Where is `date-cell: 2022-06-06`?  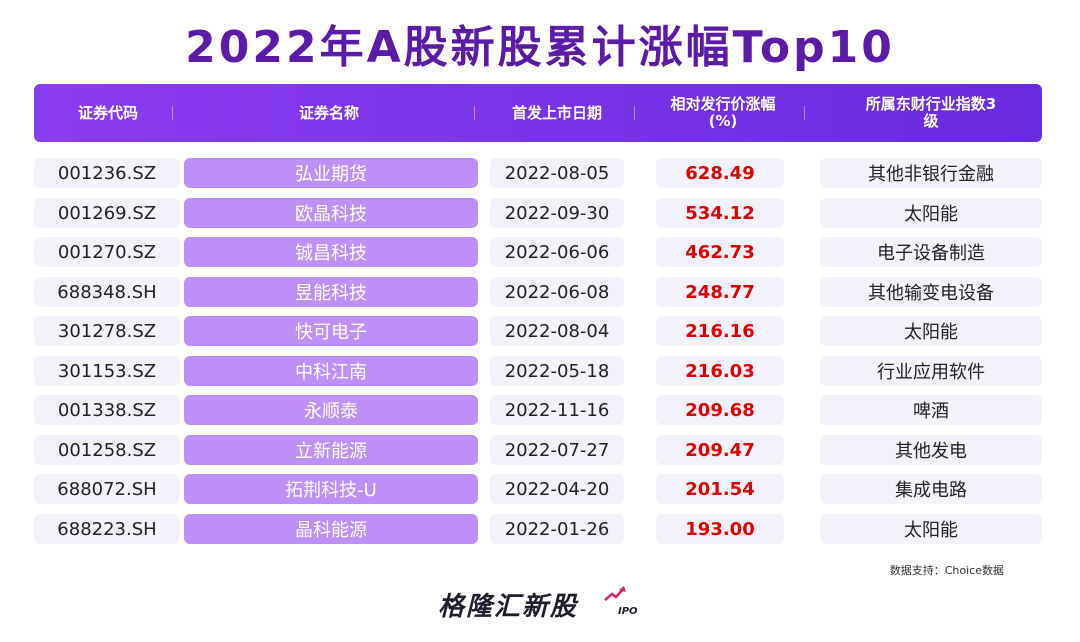
date-cell: 2022-06-06 is located at coordinates (557, 252).